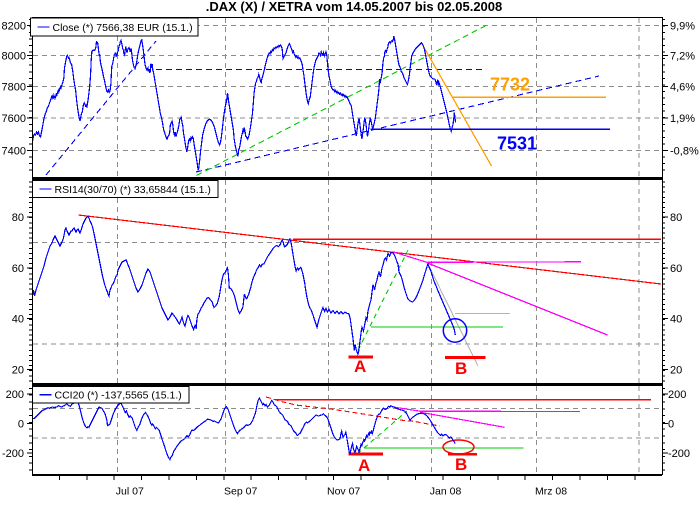  I want to click on svg-text: CCI20 (*) -137,5565 (15.1.), so click(118, 396).